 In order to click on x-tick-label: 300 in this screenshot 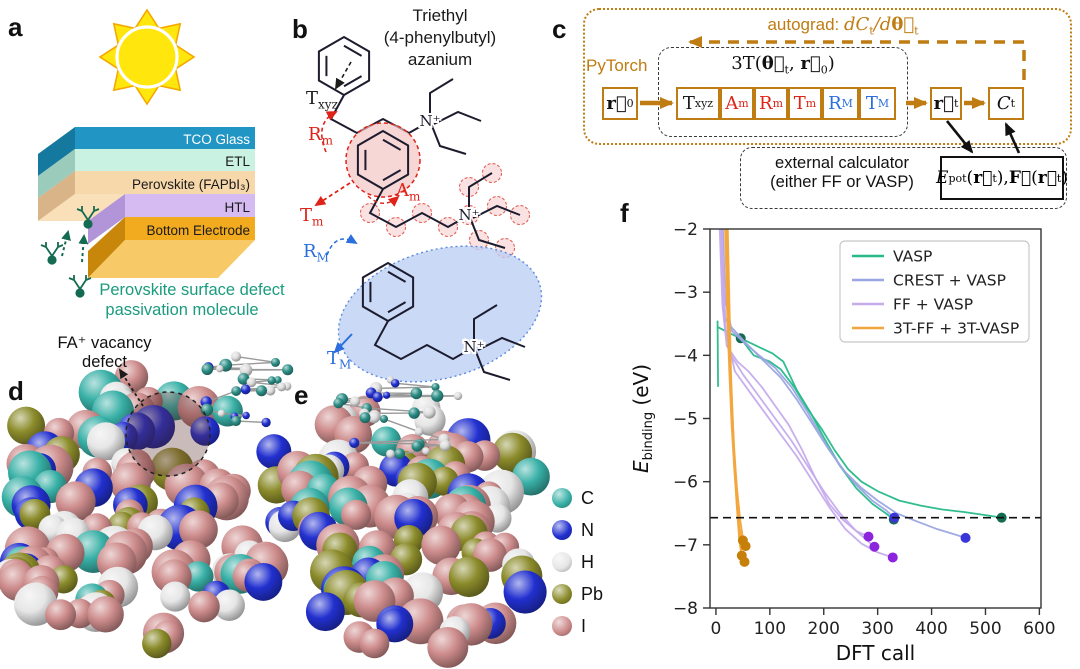, I will do `click(877, 629)`.